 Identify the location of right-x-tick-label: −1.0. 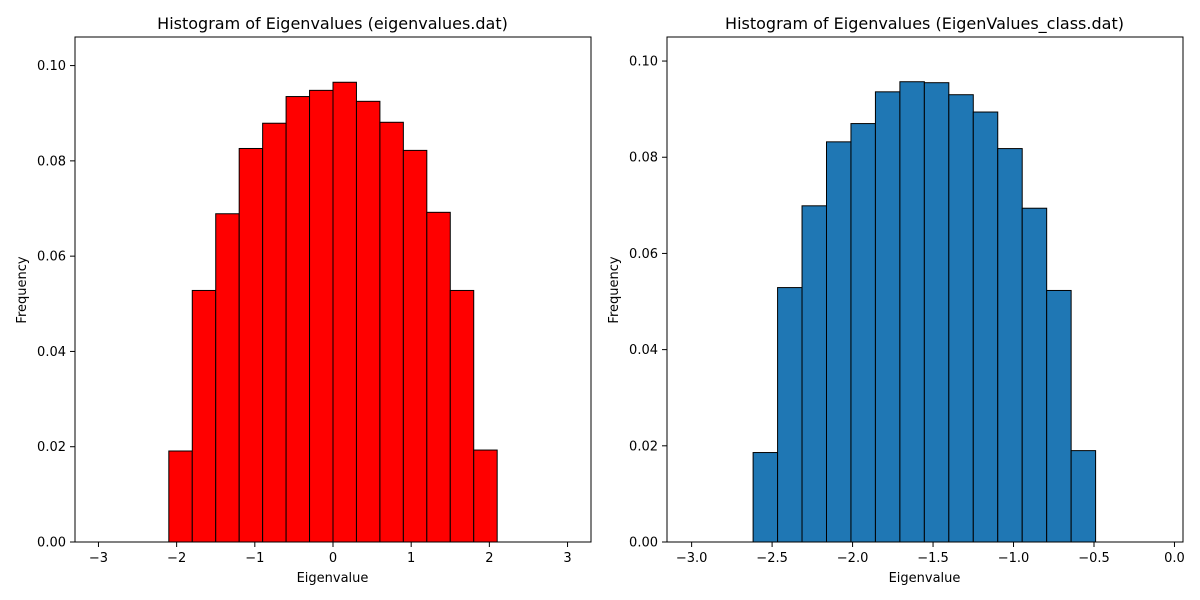
(1014, 558).